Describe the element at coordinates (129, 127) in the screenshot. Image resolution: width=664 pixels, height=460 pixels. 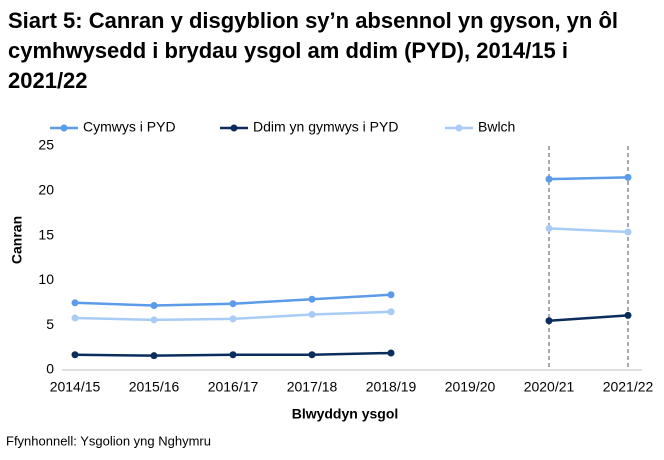
I see `legend-label: Cymwys i PYD` at that location.